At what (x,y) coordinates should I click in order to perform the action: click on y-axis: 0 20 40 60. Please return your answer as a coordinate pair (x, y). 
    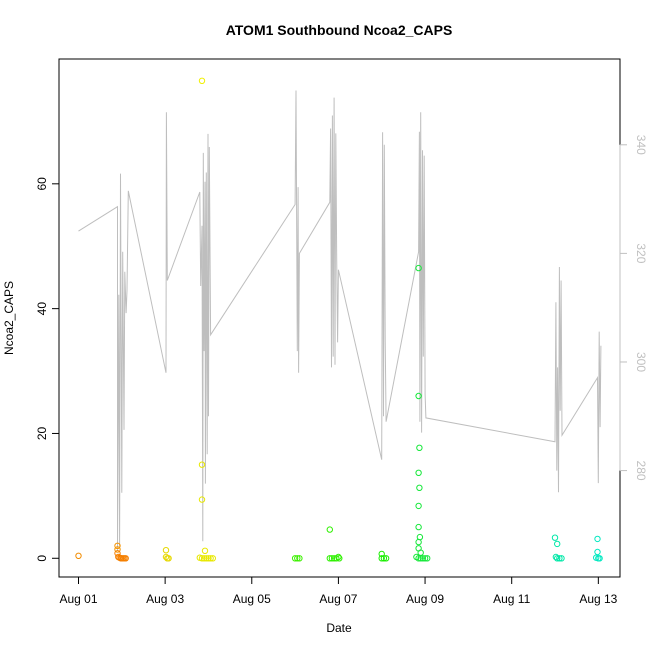
    Looking at the image, I should click on (47, 369).